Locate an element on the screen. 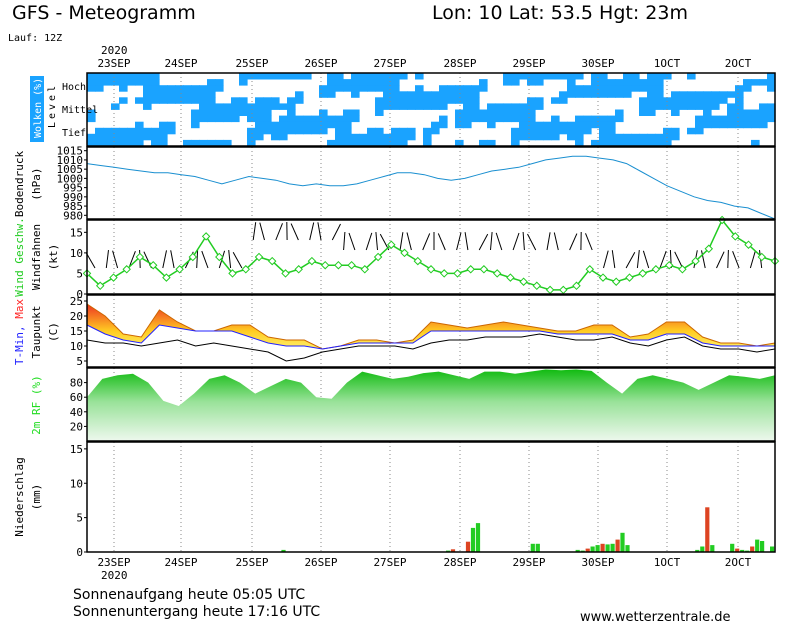  date-label-top: 27SEP is located at coordinates (389, 63).